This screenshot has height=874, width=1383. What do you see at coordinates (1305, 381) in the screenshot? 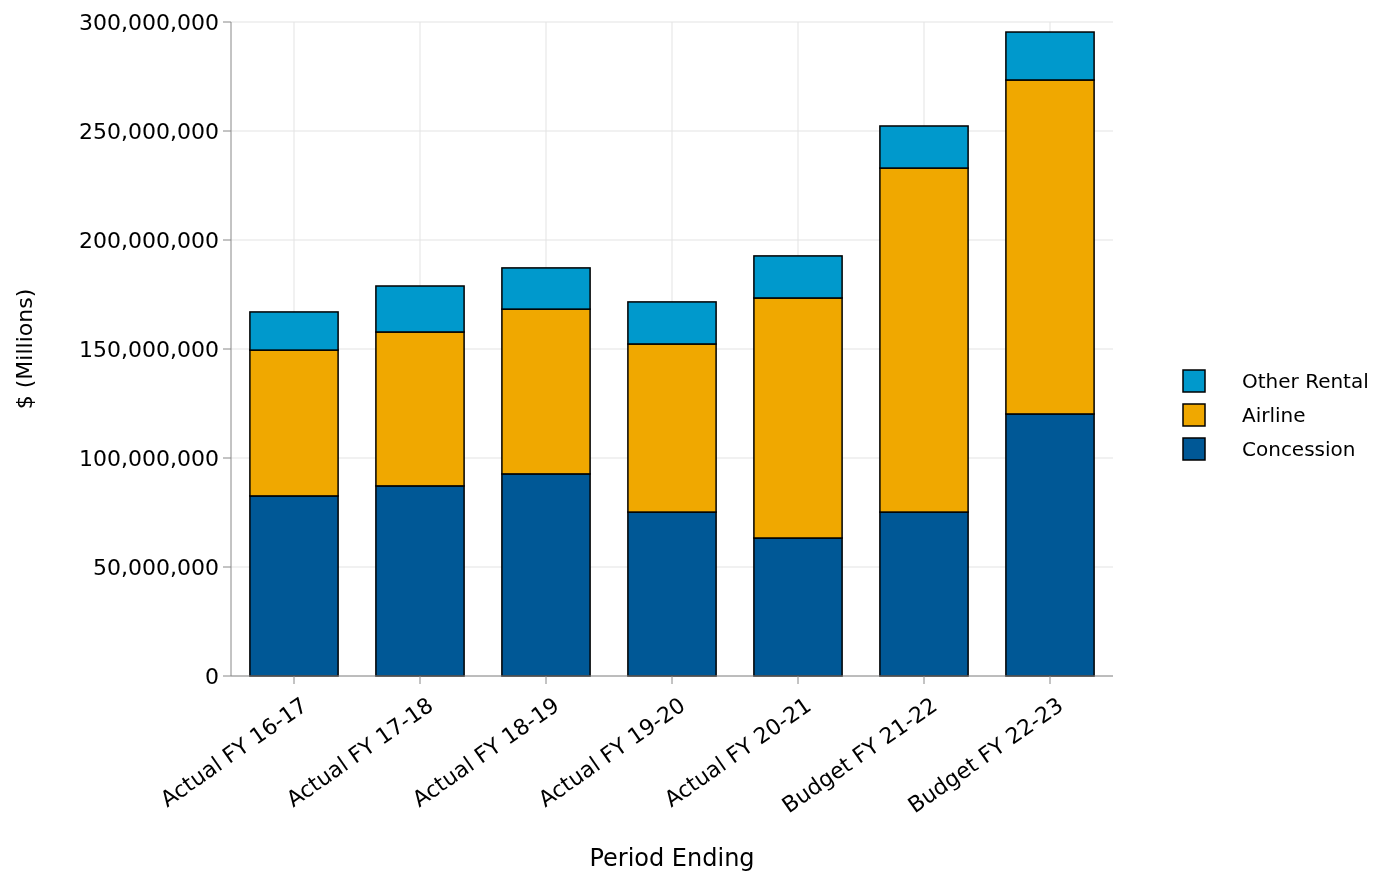
I see `legend-label: Other Rental` at bounding box center [1305, 381].